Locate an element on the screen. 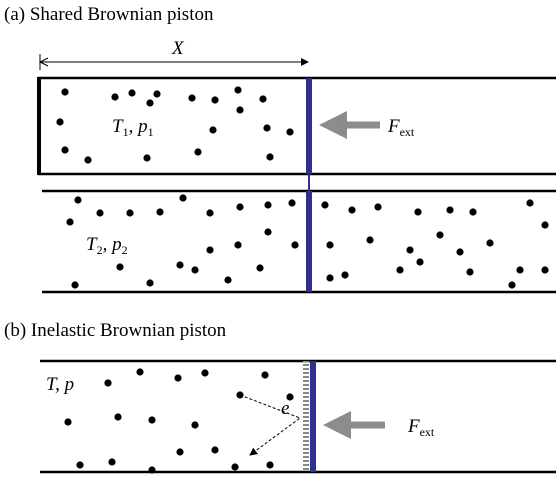 This screenshot has width=556, height=487. panel-title: (b) Inelastic Brownian piston is located at coordinates (115, 330).